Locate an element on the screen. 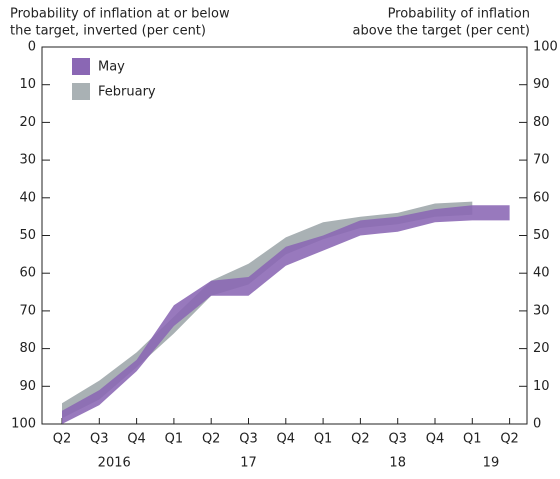  y2-tick-label: 0 is located at coordinates (537, 424).